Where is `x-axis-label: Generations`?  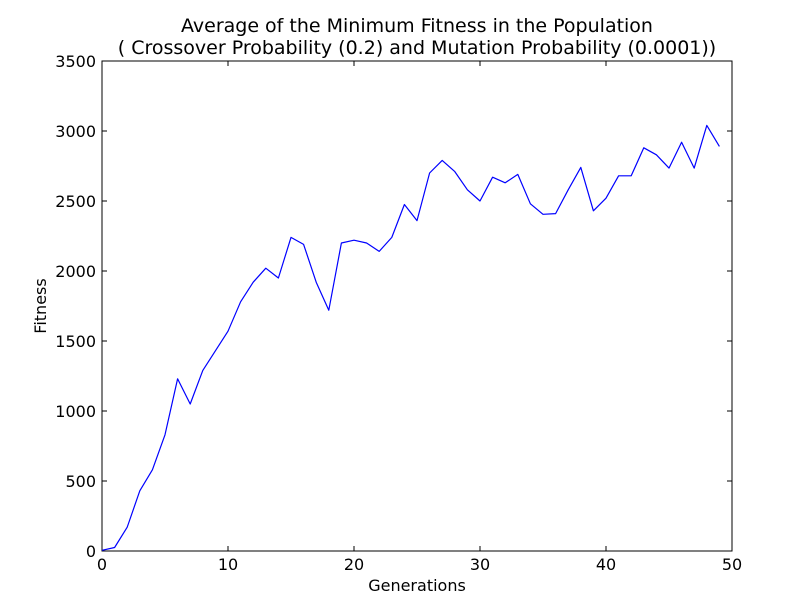 x-axis-label: Generations is located at coordinates (417, 585).